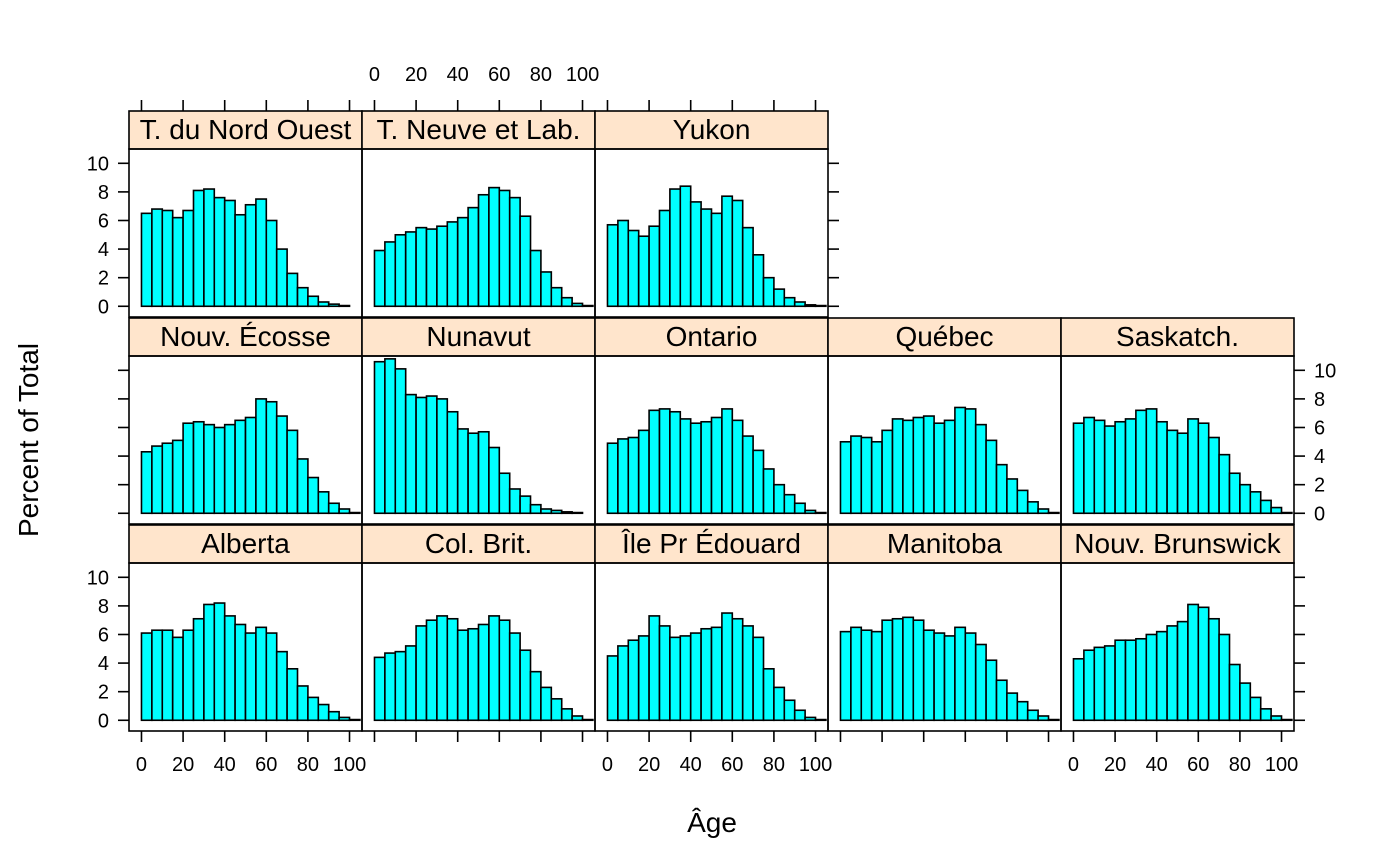  What do you see at coordinates (1177, 543) in the screenshot?
I see `strip-label: Nouv. Brunswick` at bounding box center [1177, 543].